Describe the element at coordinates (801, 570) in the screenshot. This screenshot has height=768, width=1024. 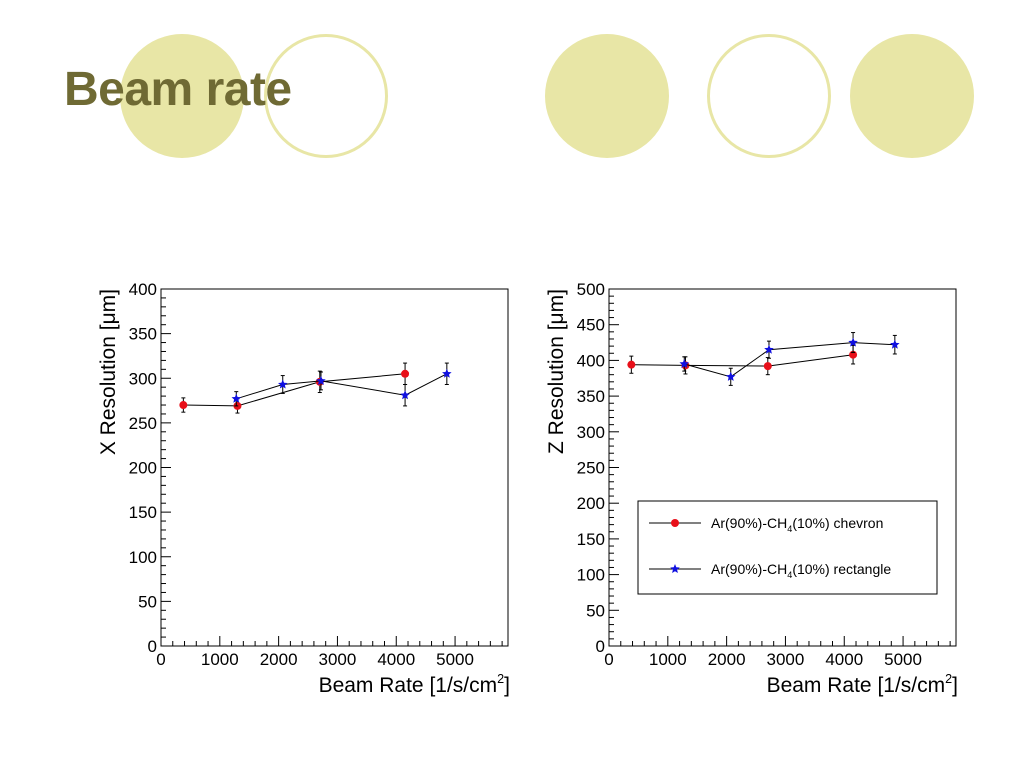
I see `legend-label: Ar(90%)-CH4​(10%) rectangle` at that location.